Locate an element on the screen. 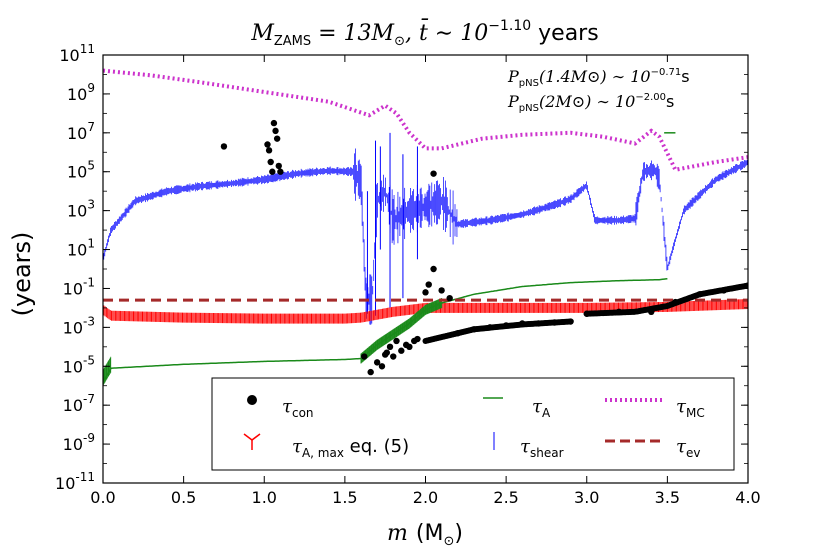 The image size is (830, 554). x-tick-label: 2.0 is located at coordinates (425, 497).